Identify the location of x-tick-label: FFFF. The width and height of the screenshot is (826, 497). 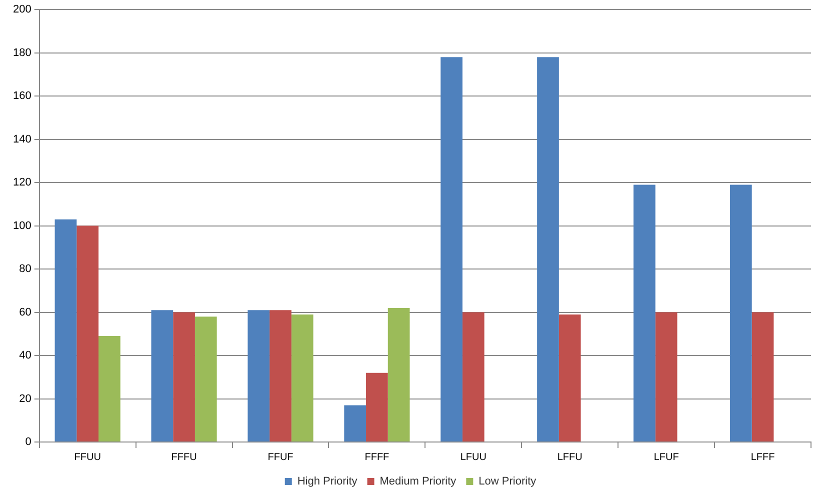
(377, 457).